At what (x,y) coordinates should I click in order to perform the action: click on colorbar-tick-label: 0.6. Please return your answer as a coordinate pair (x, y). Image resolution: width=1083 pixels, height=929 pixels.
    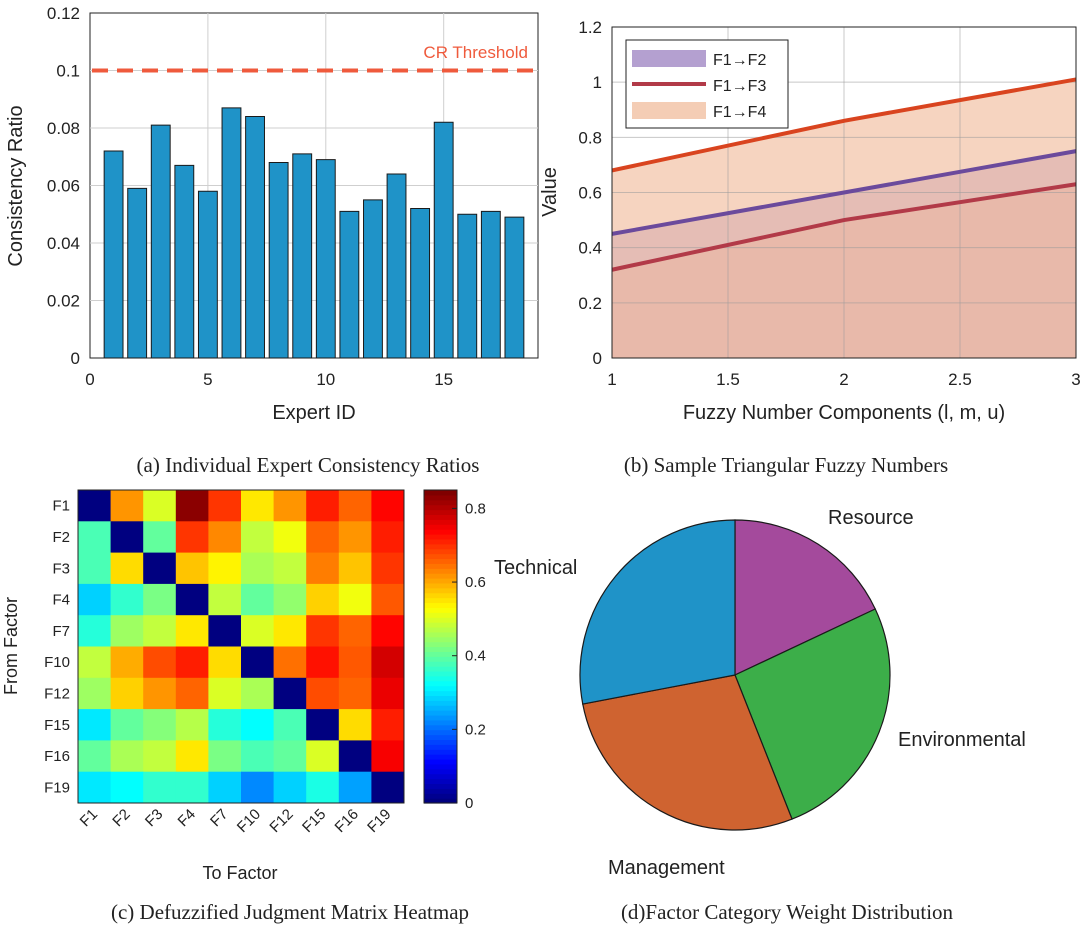
    Looking at the image, I should click on (475, 582).